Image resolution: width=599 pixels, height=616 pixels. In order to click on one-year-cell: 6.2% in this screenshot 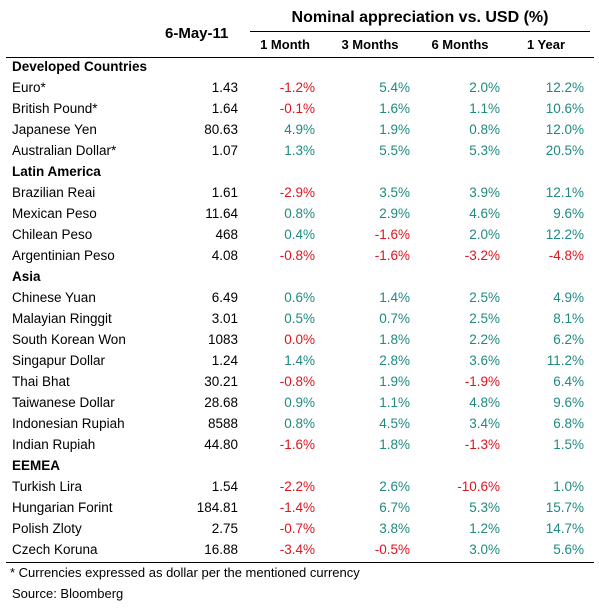, I will do `click(568, 339)`.